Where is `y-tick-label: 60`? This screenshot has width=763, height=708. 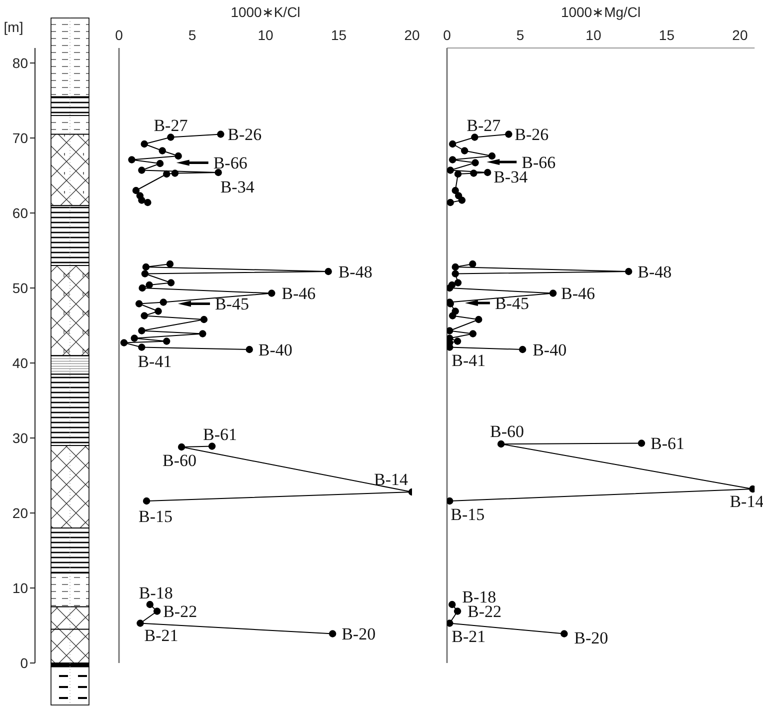 y-tick-label: 60 is located at coordinates (20, 212).